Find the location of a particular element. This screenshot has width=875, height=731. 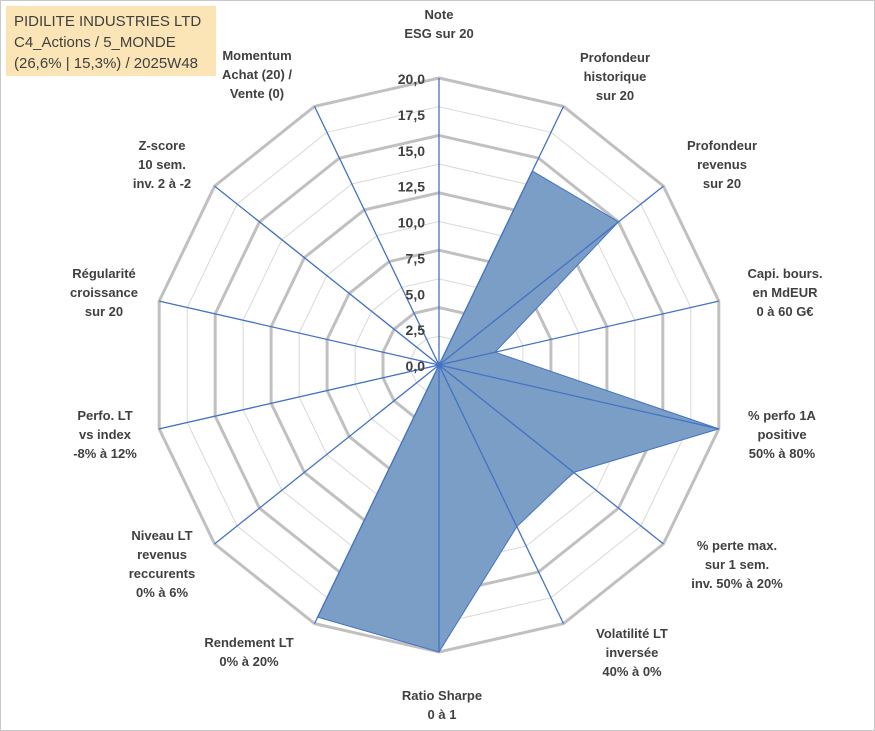

axis-label-line: positive is located at coordinates (781, 434).